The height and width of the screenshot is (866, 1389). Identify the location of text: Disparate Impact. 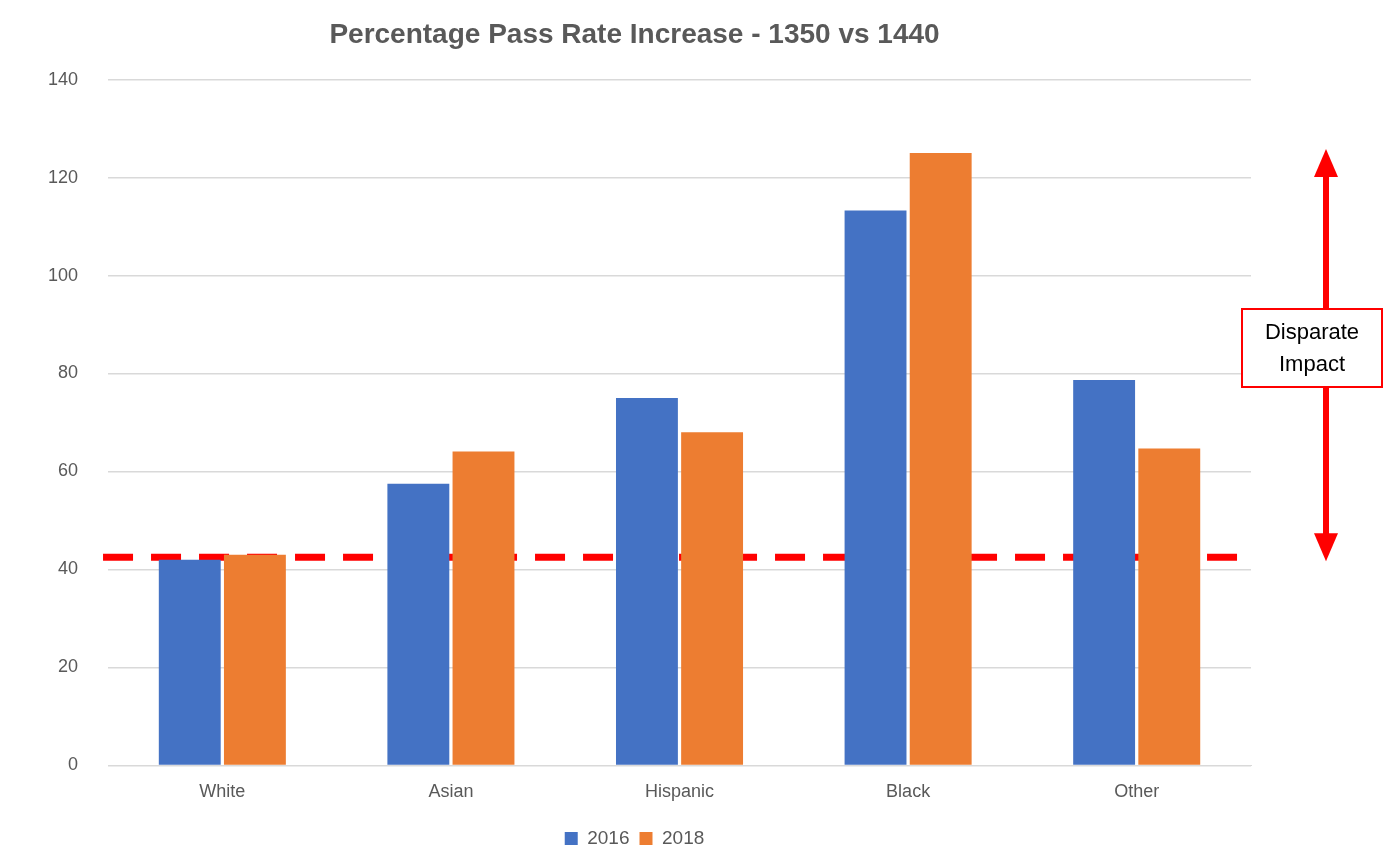
(1312, 348).